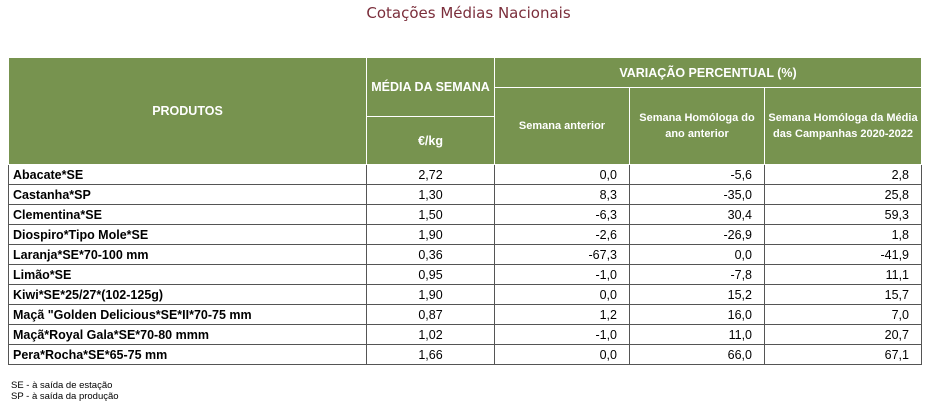 The image size is (937, 416). I want to click on var-media-cell: -41,9, so click(843, 254).